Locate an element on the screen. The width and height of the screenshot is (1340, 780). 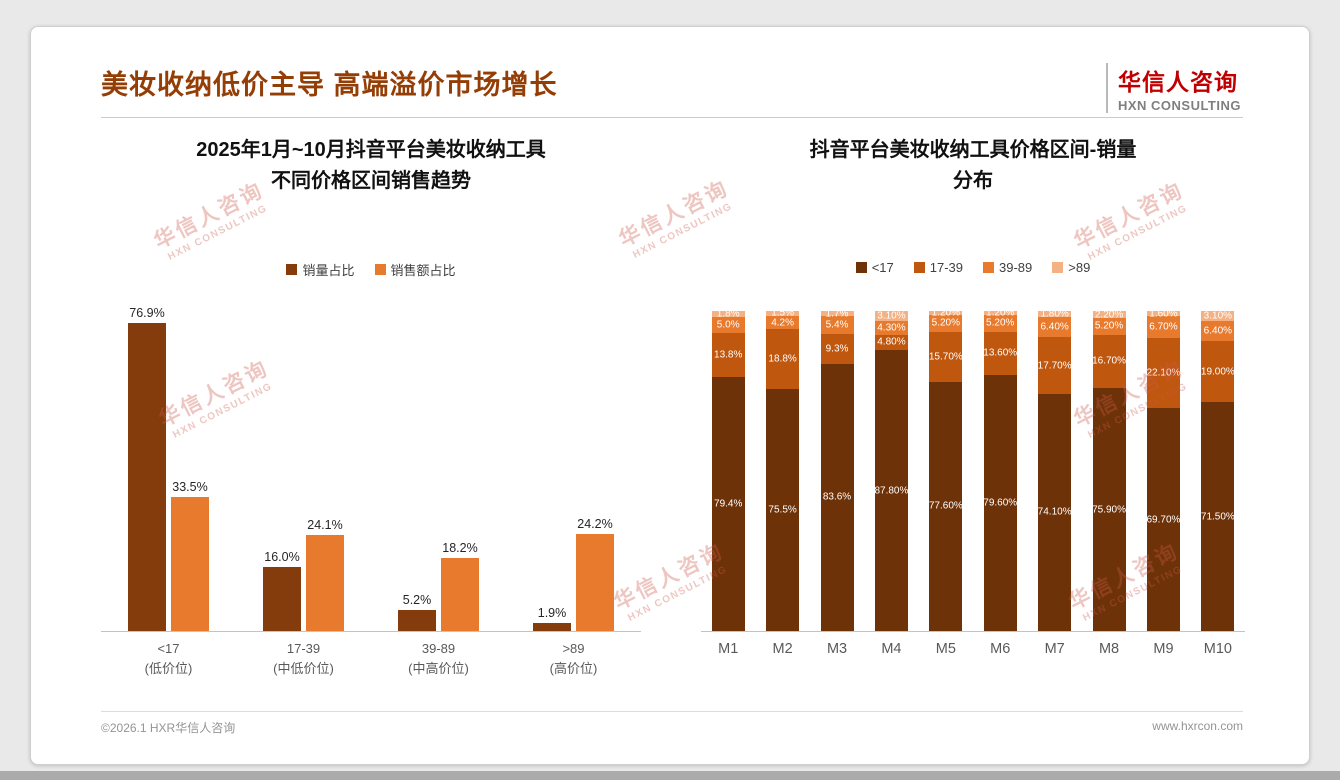
segment-<17: 87.80% is located at coordinates (891, 490).